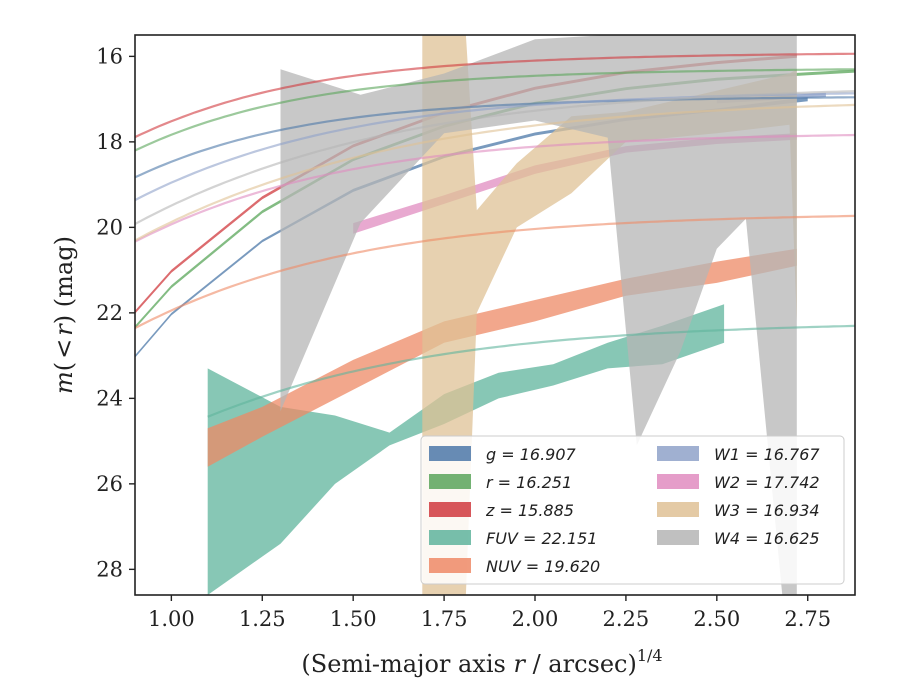  I want to click on y-axis-ticks: 16 18 20 22 24 26 28, so click(115, 312).